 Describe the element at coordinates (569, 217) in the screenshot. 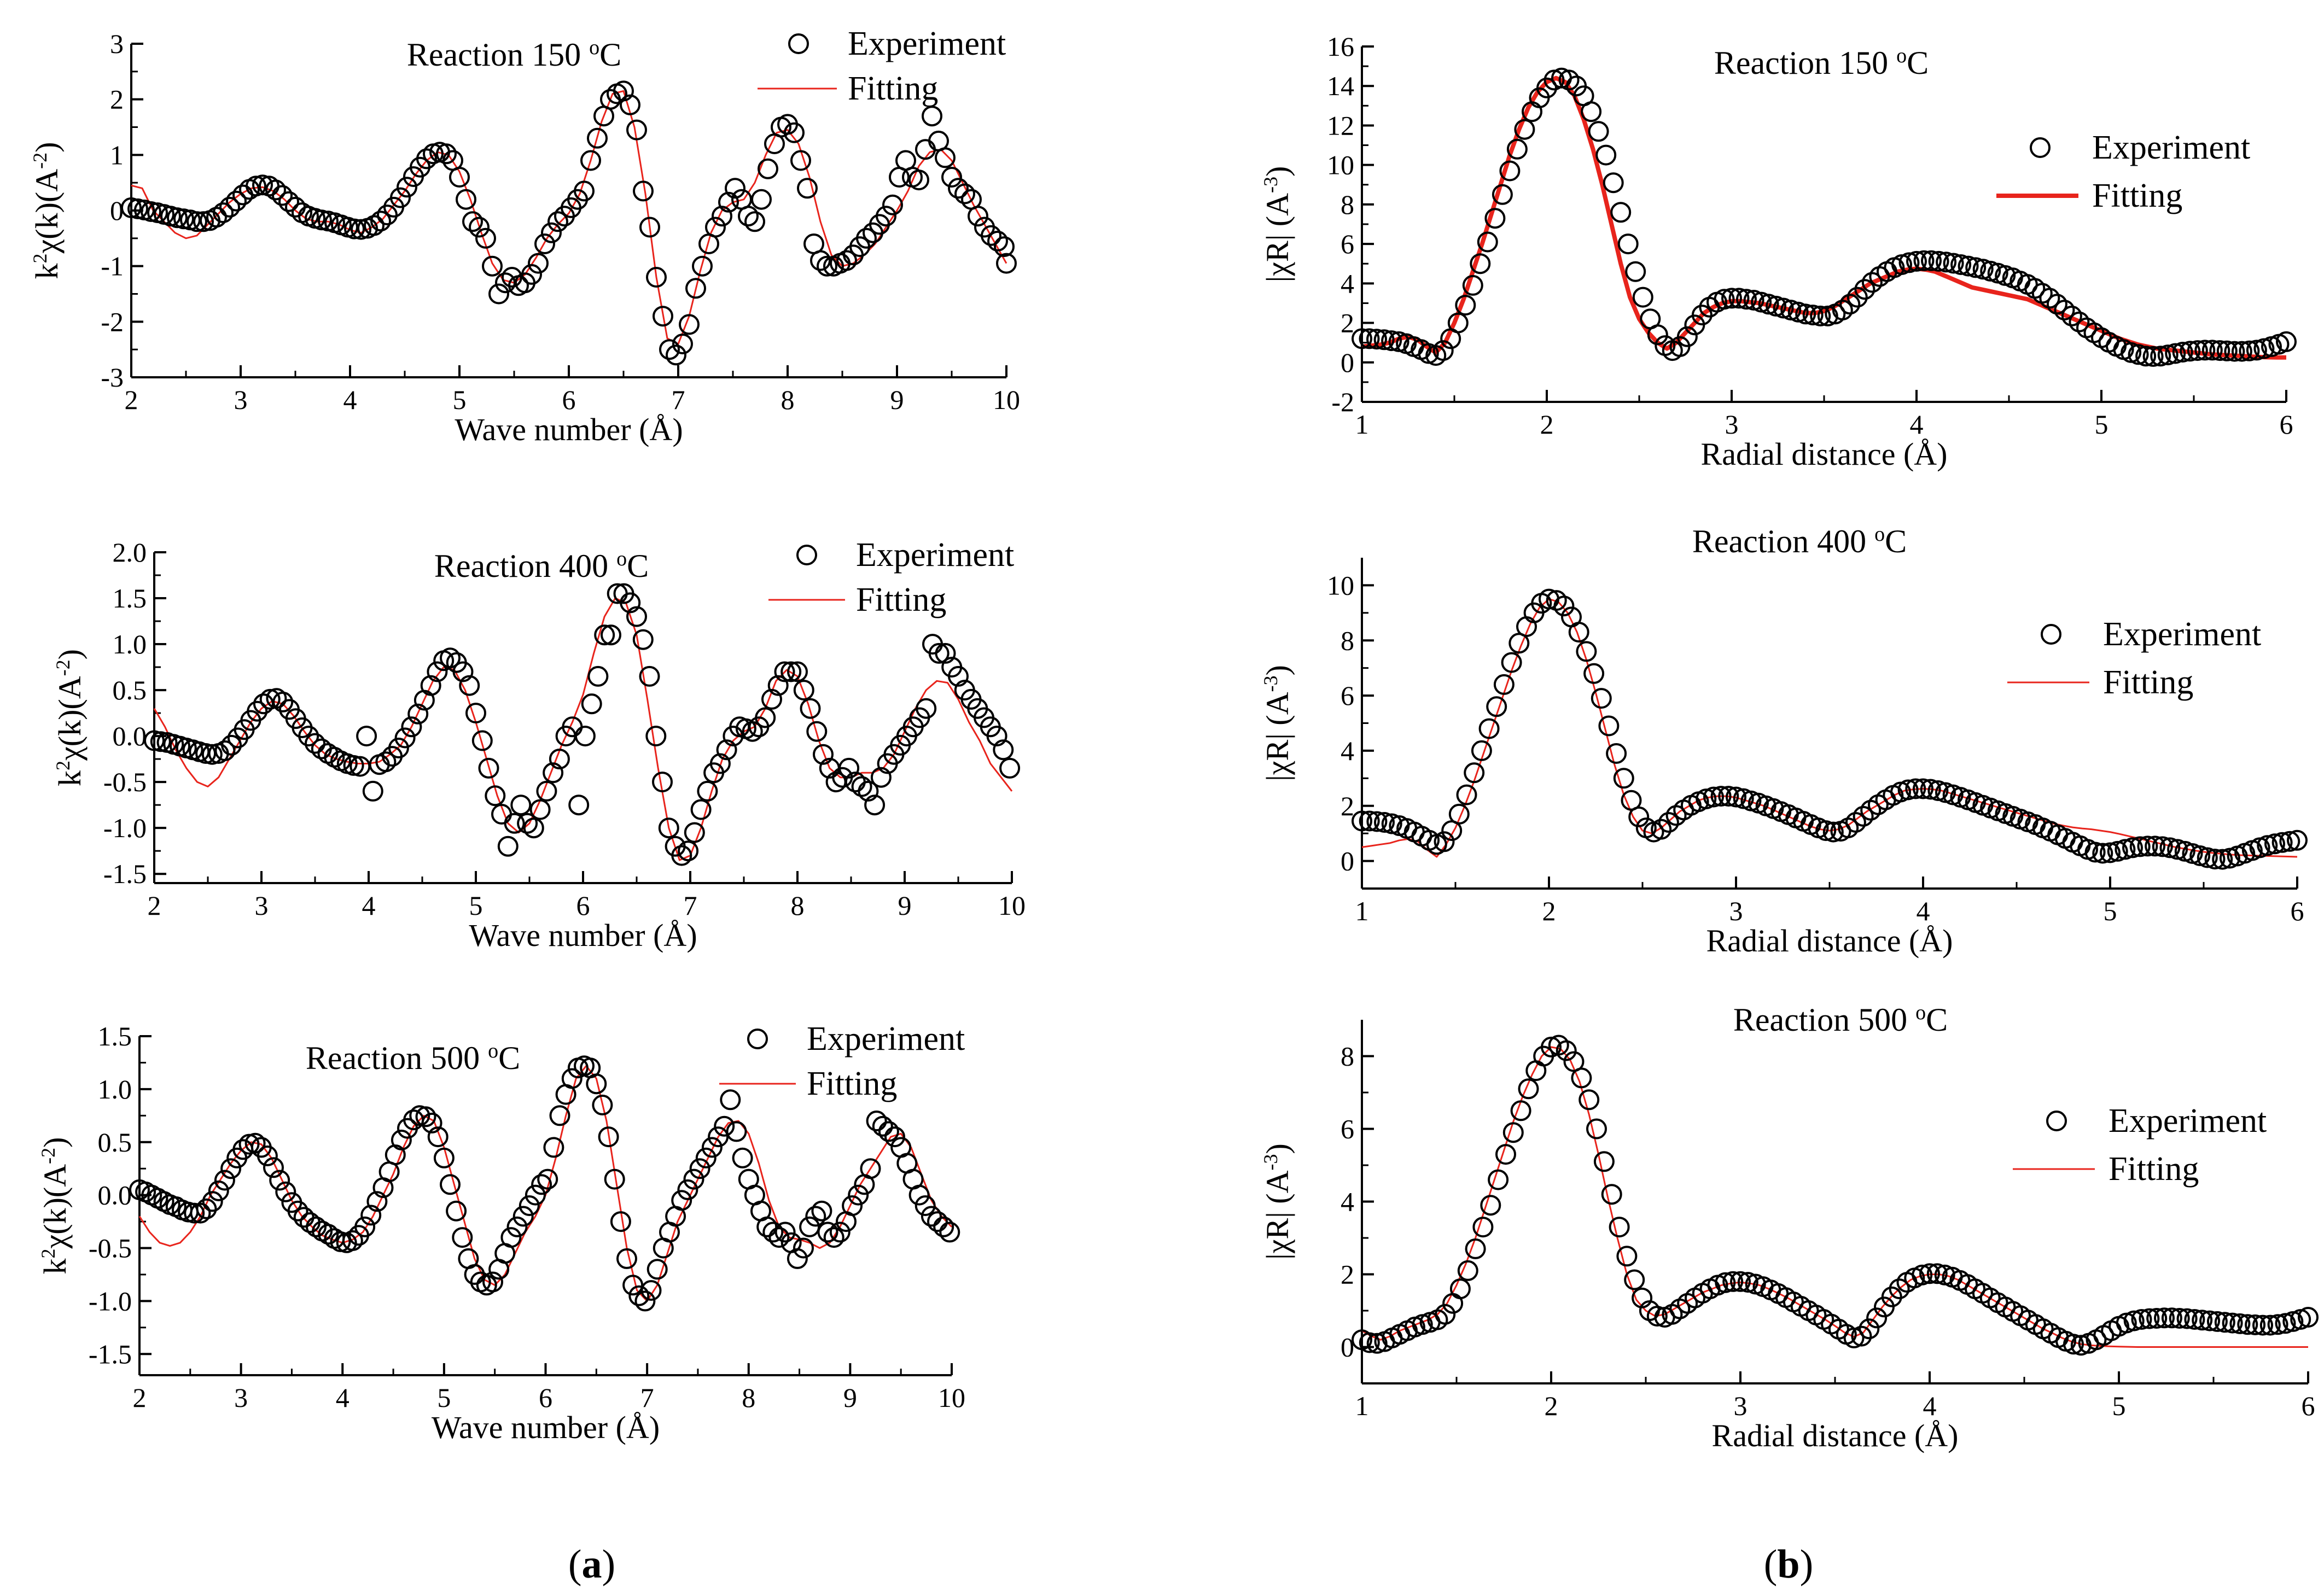

I see `fitting-curve` at that location.